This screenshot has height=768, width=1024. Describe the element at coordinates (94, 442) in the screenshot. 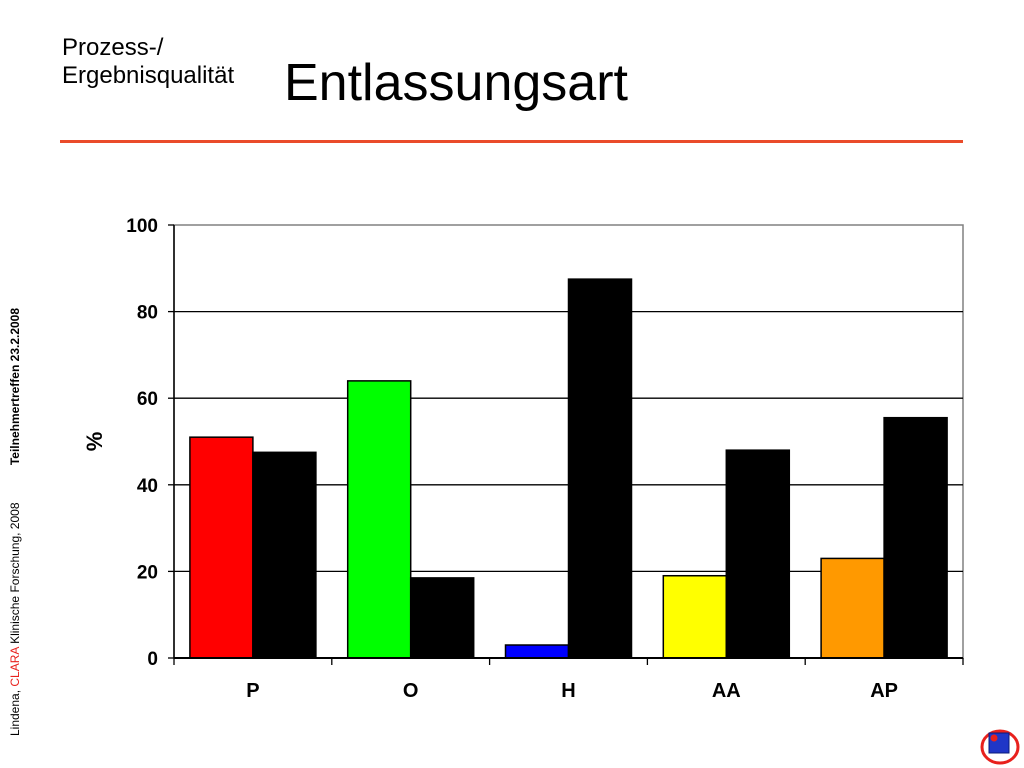

I see `y-axis-label: %` at that location.